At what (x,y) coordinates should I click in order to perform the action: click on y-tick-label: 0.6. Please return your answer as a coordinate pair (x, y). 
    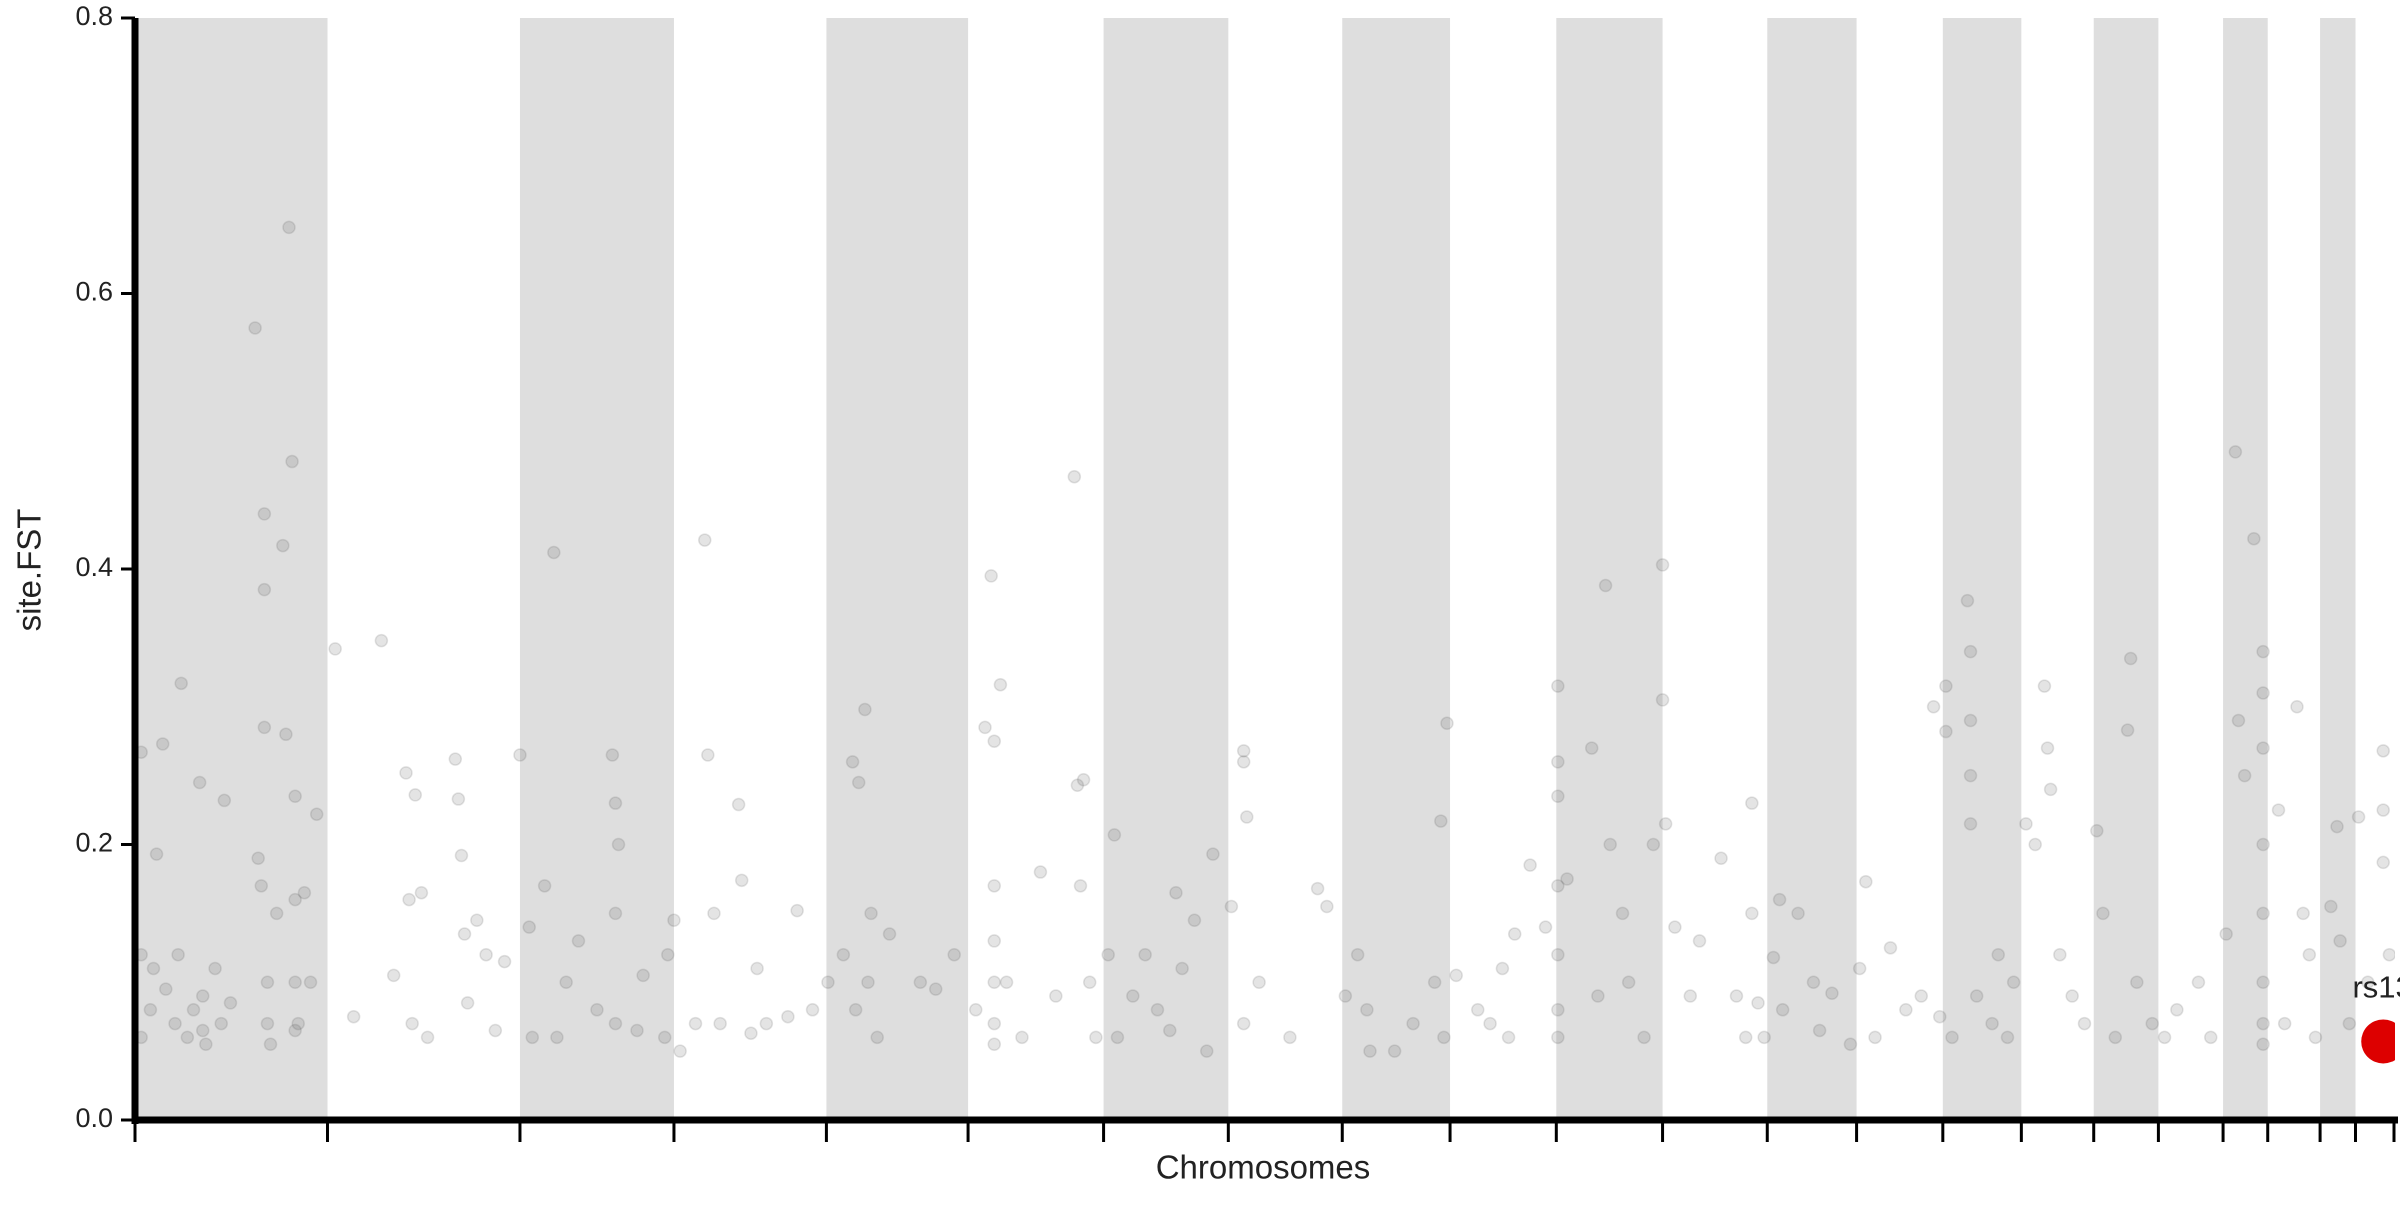
    Looking at the image, I should click on (94, 292).